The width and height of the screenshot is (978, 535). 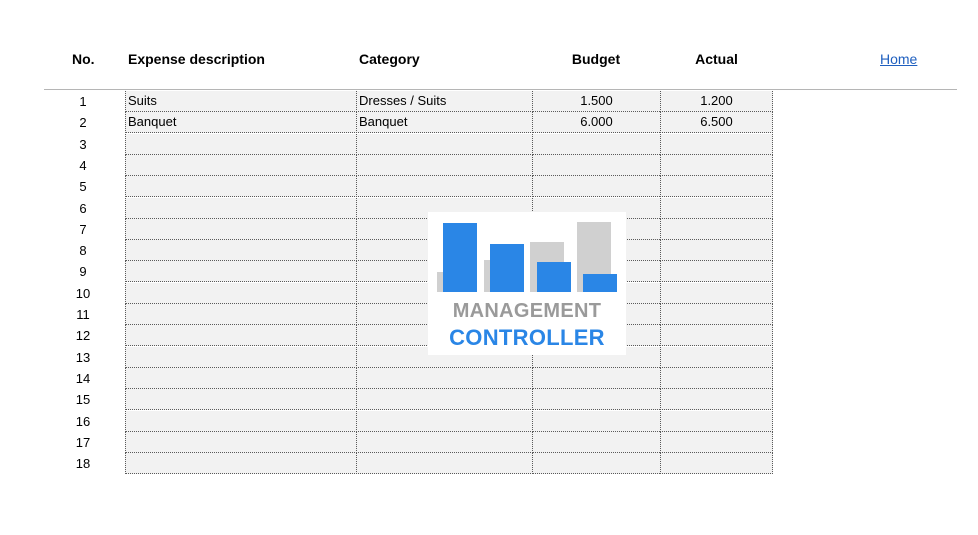 What do you see at coordinates (83, 400) in the screenshot?
I see `row-number: 15` at bounding box center [83, 400].